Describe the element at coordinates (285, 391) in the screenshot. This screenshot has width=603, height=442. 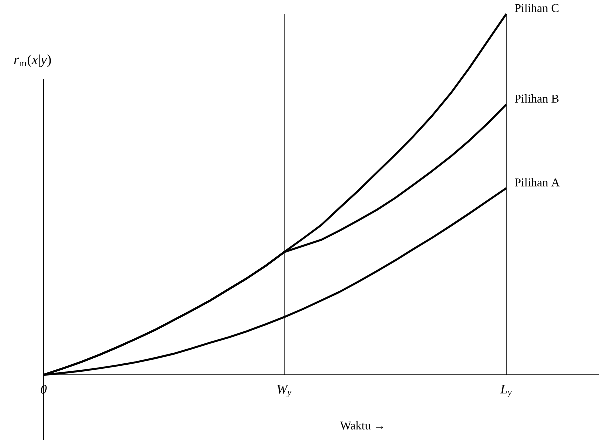
I see `x-tick-label: W$_{y}$` at that location.